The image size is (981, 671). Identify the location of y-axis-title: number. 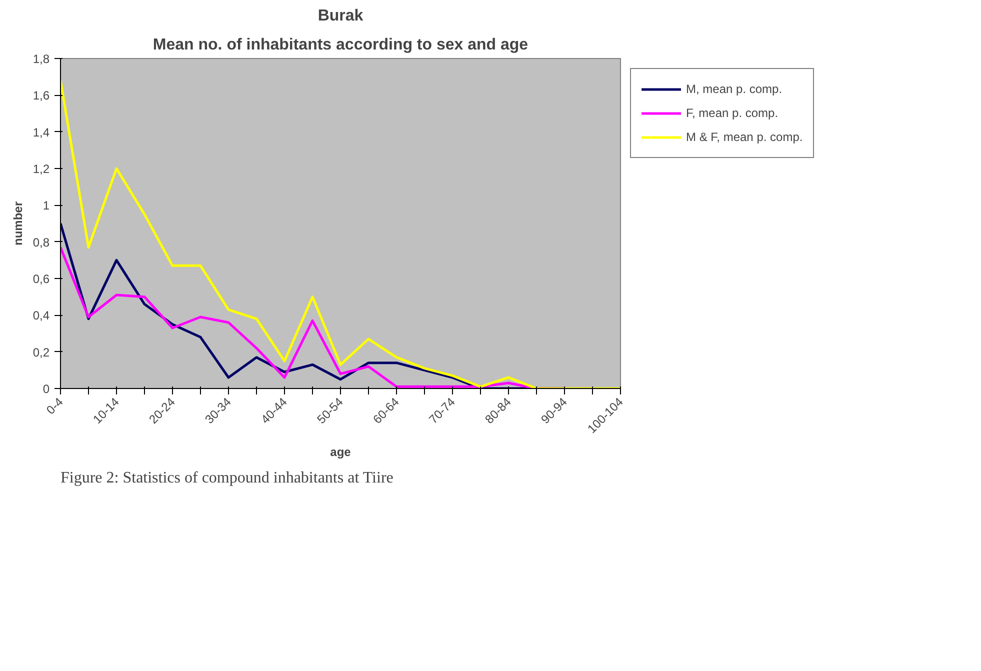
(17, 223).